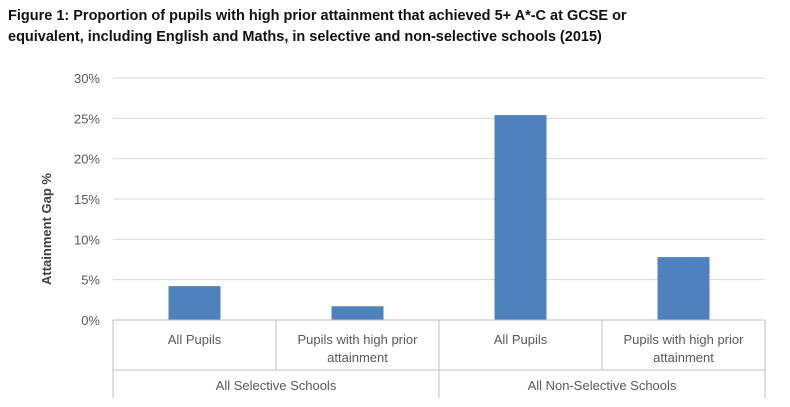  What do you see at coordinates (87, 239) in the screenshot?
I see `y-tick-label: 10%` at bounding box center [87, 239].